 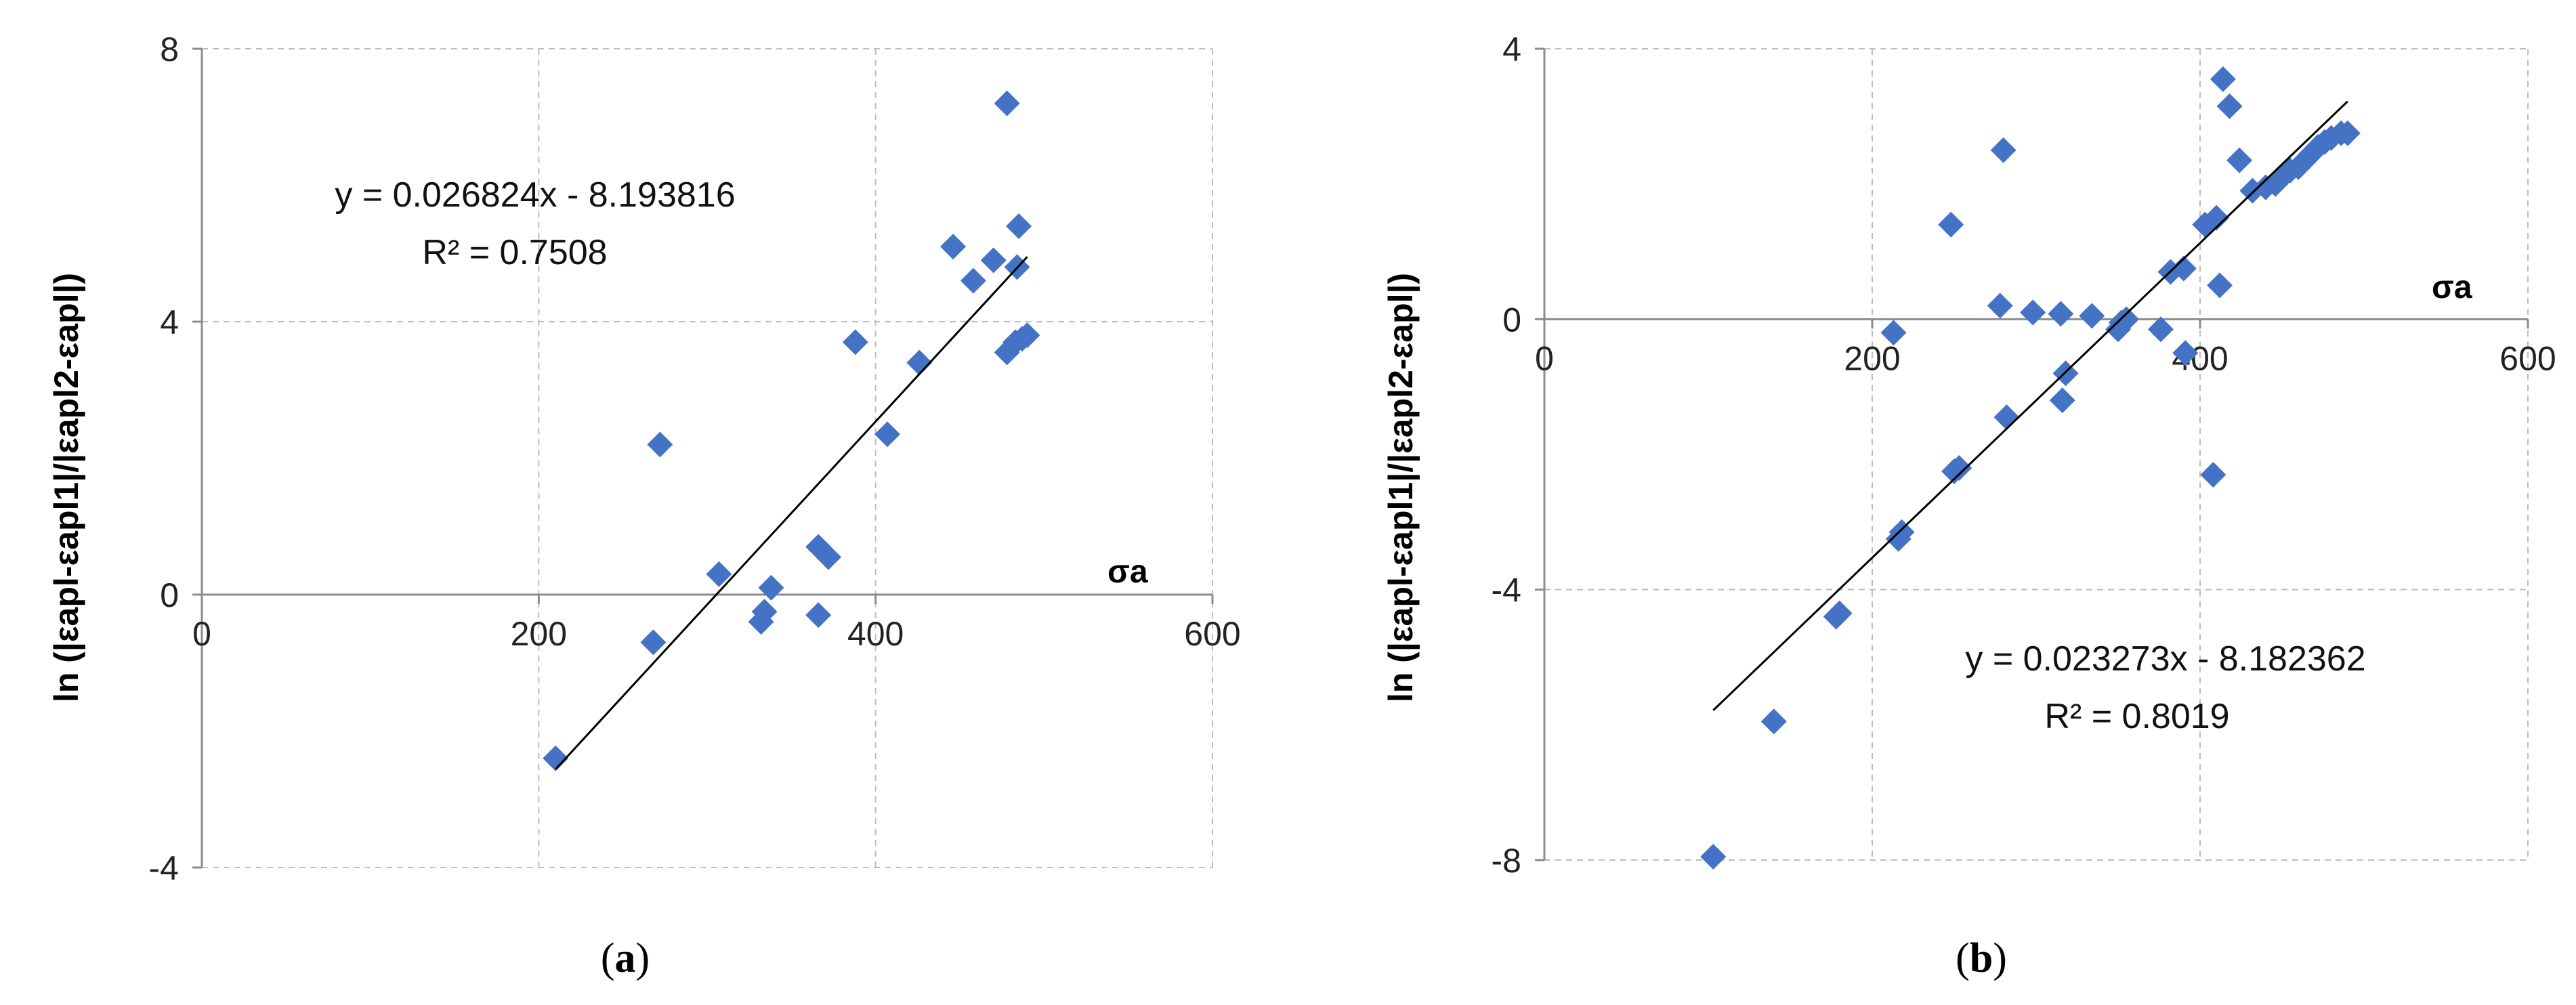 I want to click on chart-a-y-axis-label: ln (|εapl-εapl1|/|εapl2-εapl|), so click(x=66, y=487).